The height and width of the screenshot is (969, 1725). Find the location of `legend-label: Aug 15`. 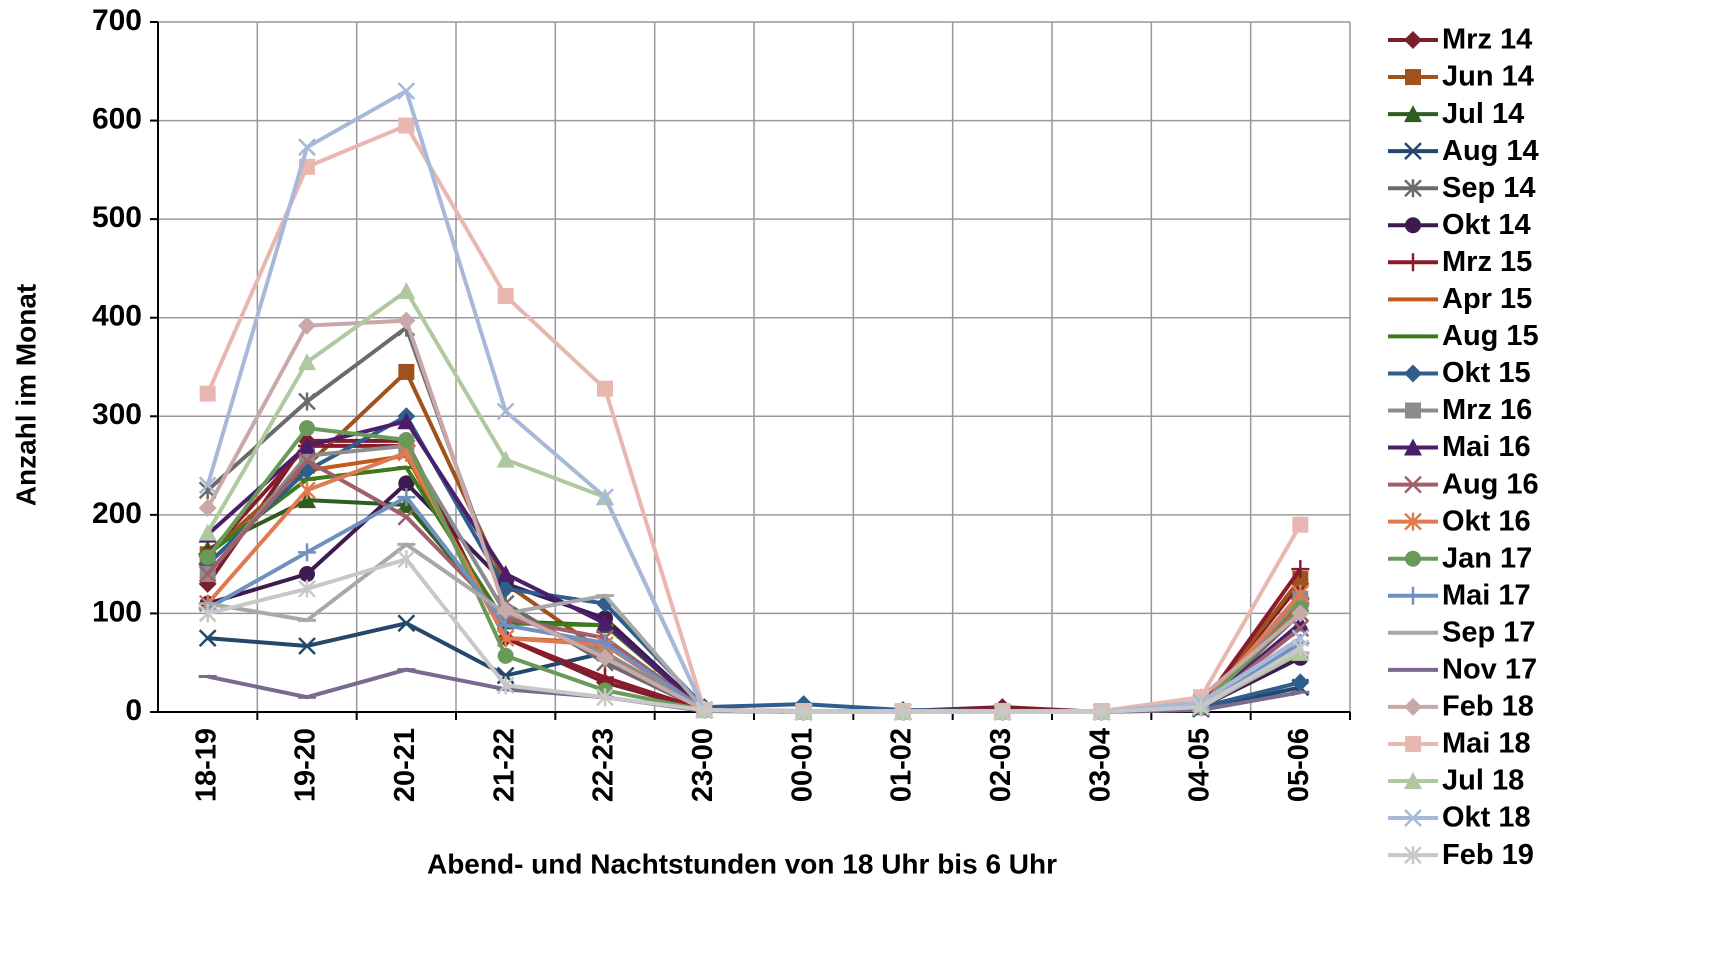

legend-label: Aug 15 is located at coordinates (1490, 336).